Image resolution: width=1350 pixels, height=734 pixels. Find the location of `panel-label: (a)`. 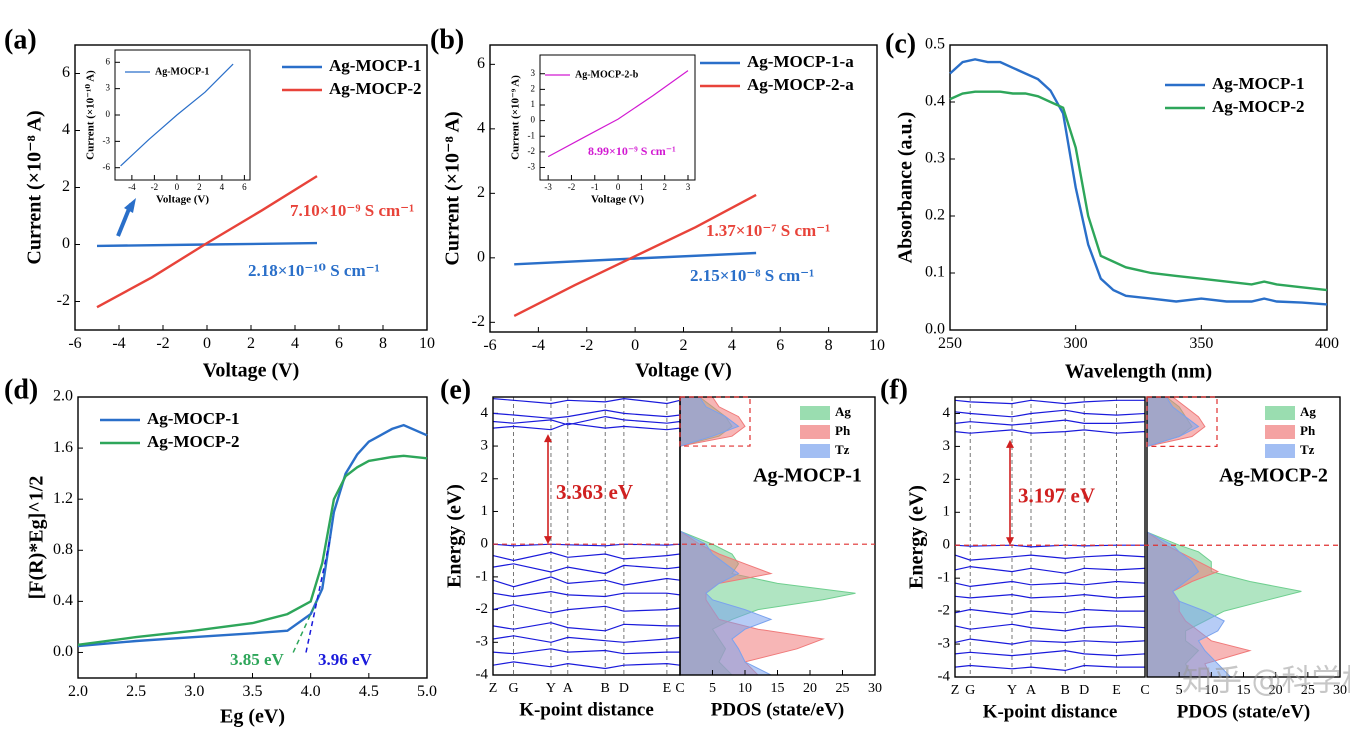

panel-label: (a) is located at coordinates (20, 39).